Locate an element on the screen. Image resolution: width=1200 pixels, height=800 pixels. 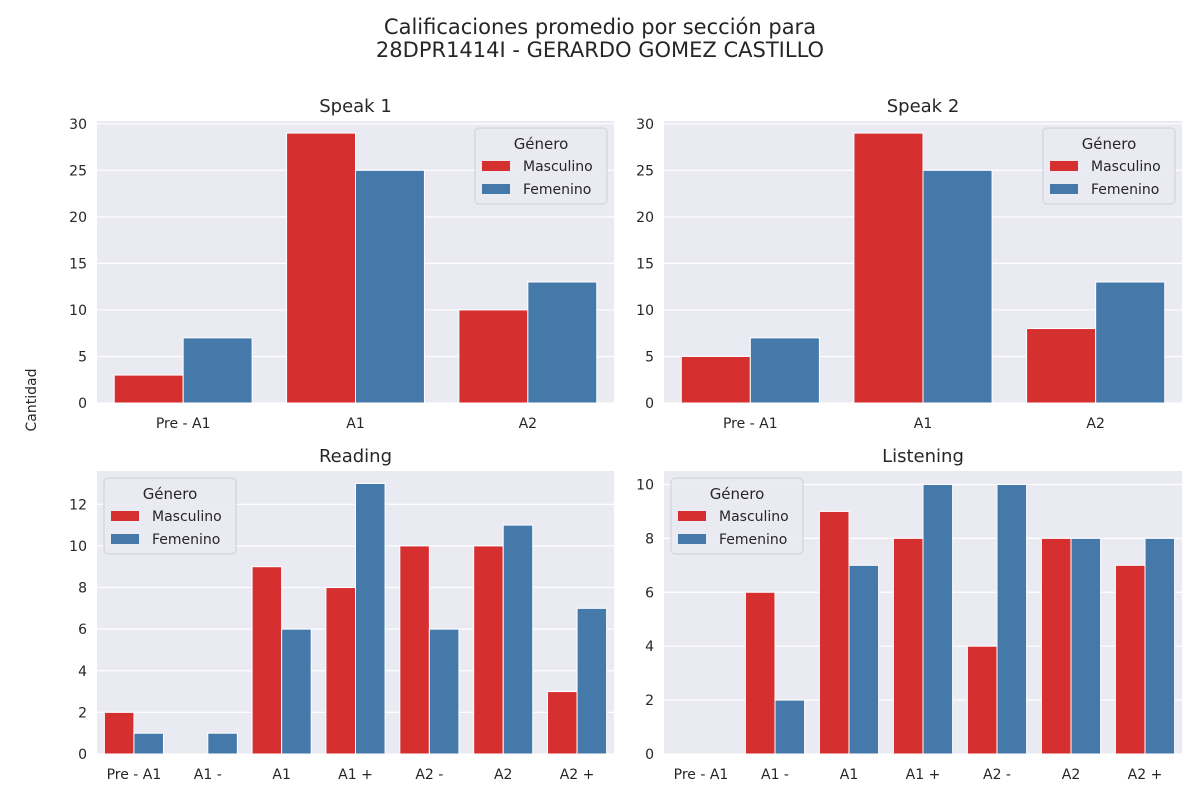
chart-title: Speak 2 is located at coordinates (923, 106).